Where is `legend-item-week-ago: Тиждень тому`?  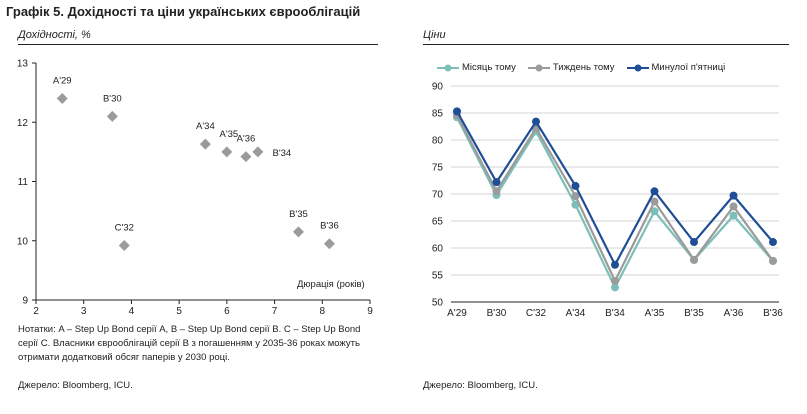
legend-item-week-ago: Тиждень тому is located at coordinates (571, 67).